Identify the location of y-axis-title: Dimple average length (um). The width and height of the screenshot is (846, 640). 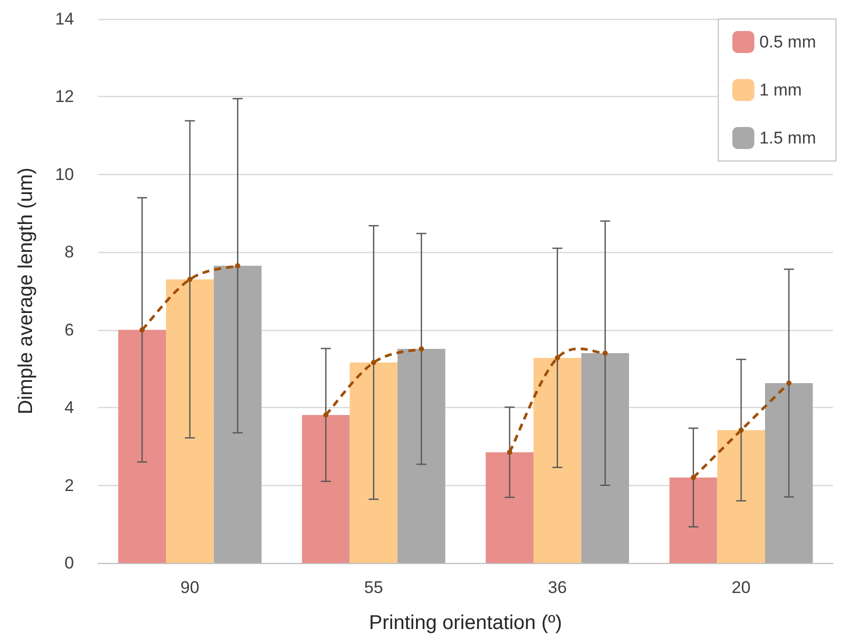
(26, 291).